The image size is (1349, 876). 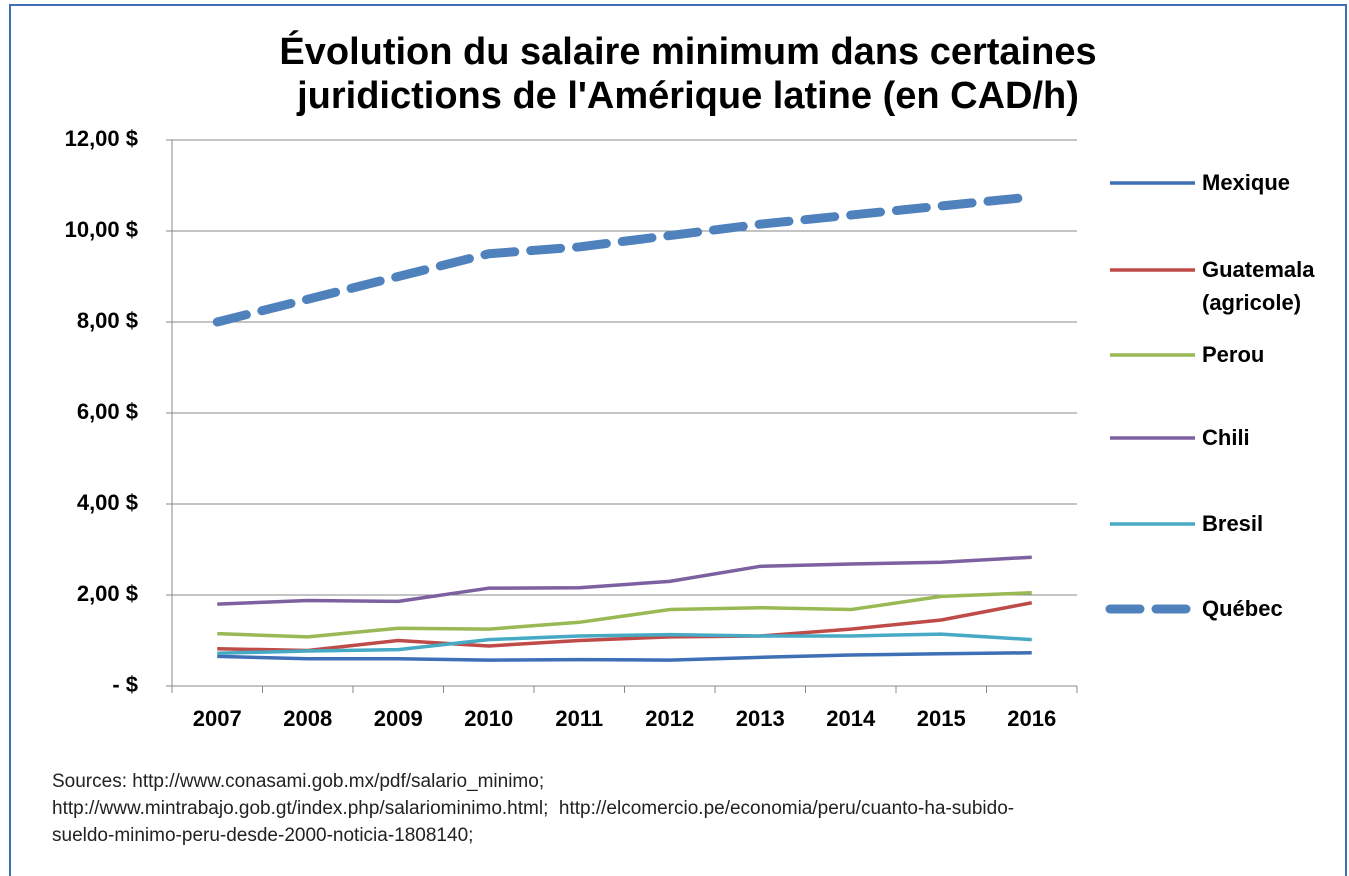 I want to click on legend-label: Bresil, so click(x=1233, y=523).